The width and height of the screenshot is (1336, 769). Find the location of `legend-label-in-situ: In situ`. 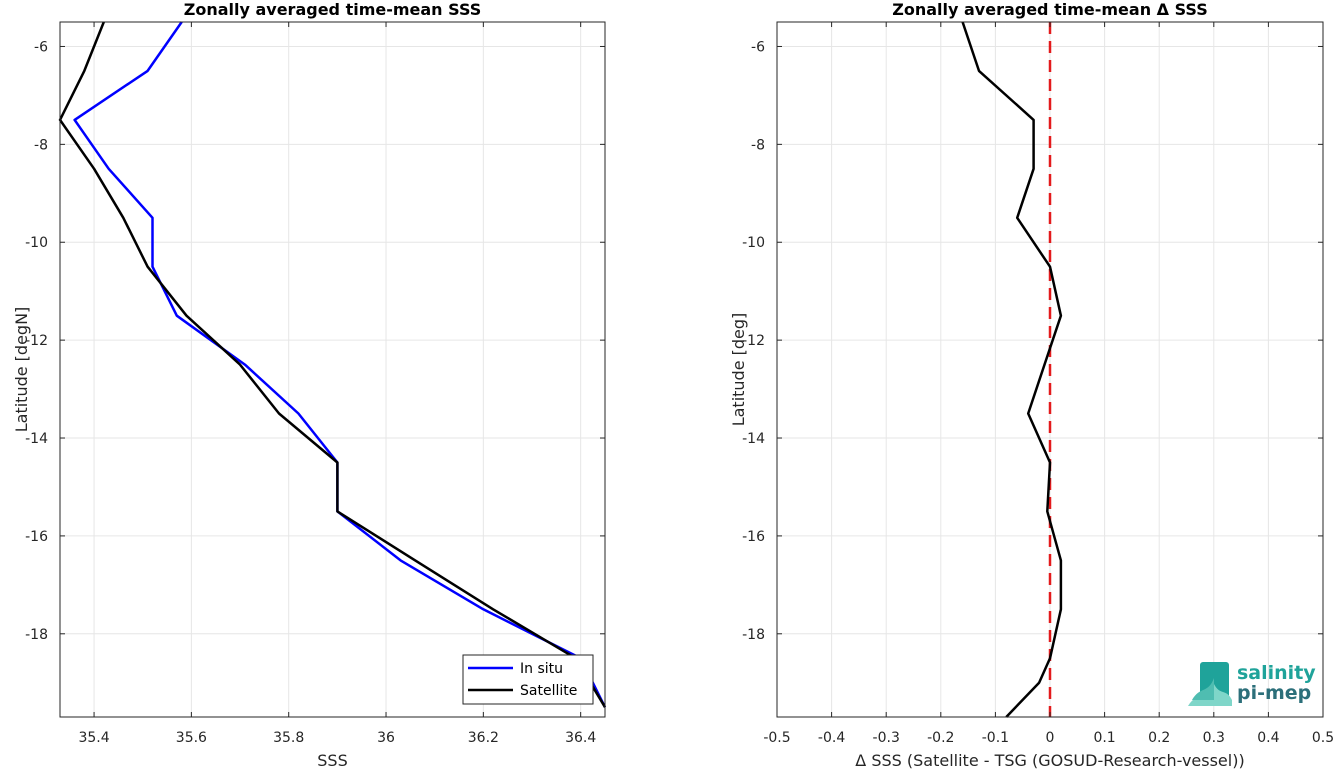

legend-label-in-situ: In situ is located at coordinates (541, 669).